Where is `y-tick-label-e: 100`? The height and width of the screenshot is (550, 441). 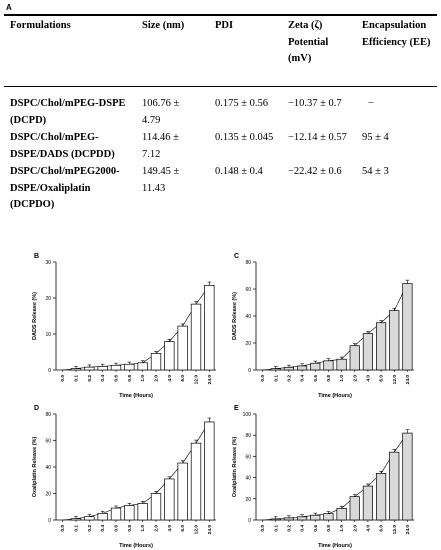
y-tick-label-e: 100 is located at coordinates (247, 415).